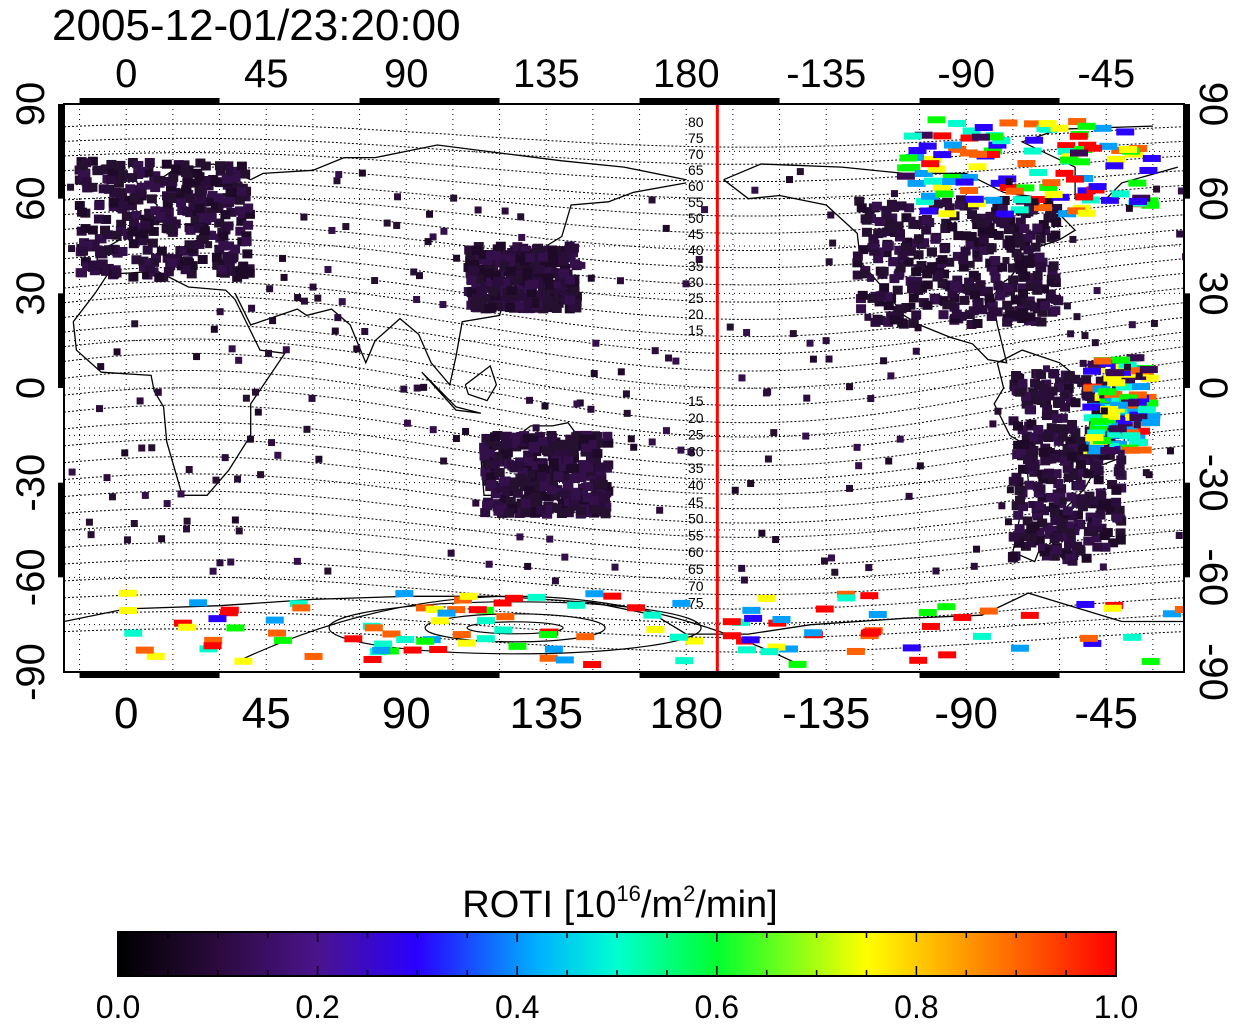 The image size is (1240, 1024). Describe the element at coordinates (696, 170) in the screenshot. I see `contour-label: 65` at that location.